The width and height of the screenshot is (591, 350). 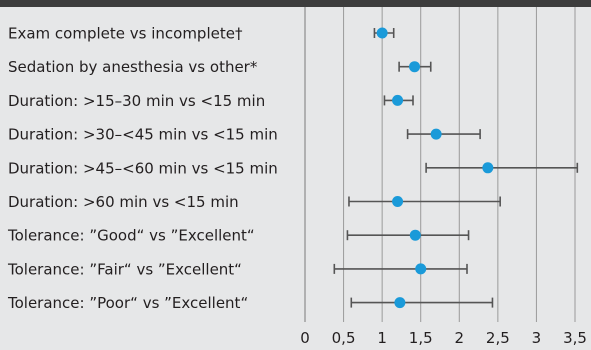 I want to click on row-label: Duration: >60 min vs <15 min, so click(x=123, y=202).